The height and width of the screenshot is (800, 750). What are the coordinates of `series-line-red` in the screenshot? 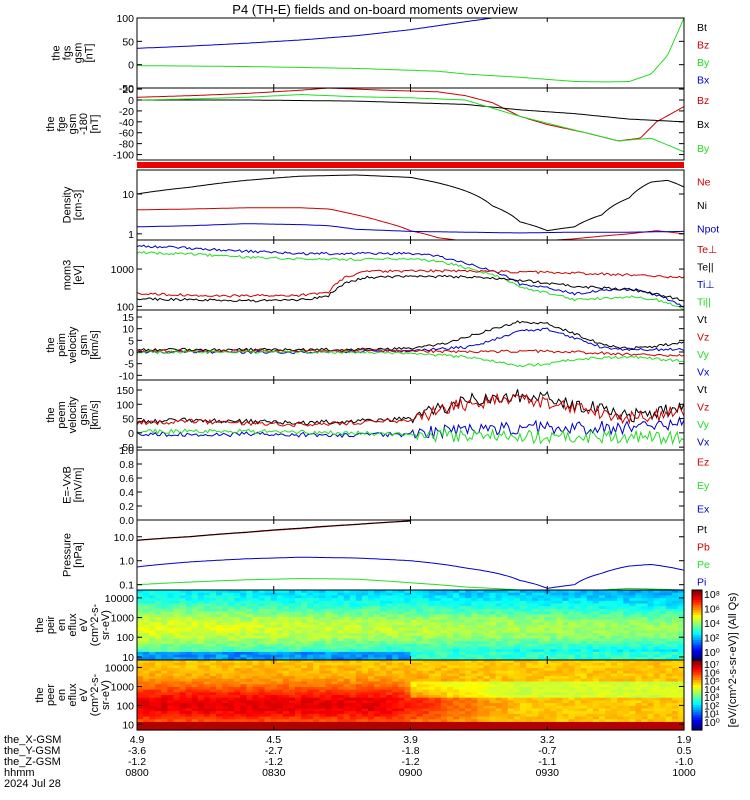 It's located at (410, 114).